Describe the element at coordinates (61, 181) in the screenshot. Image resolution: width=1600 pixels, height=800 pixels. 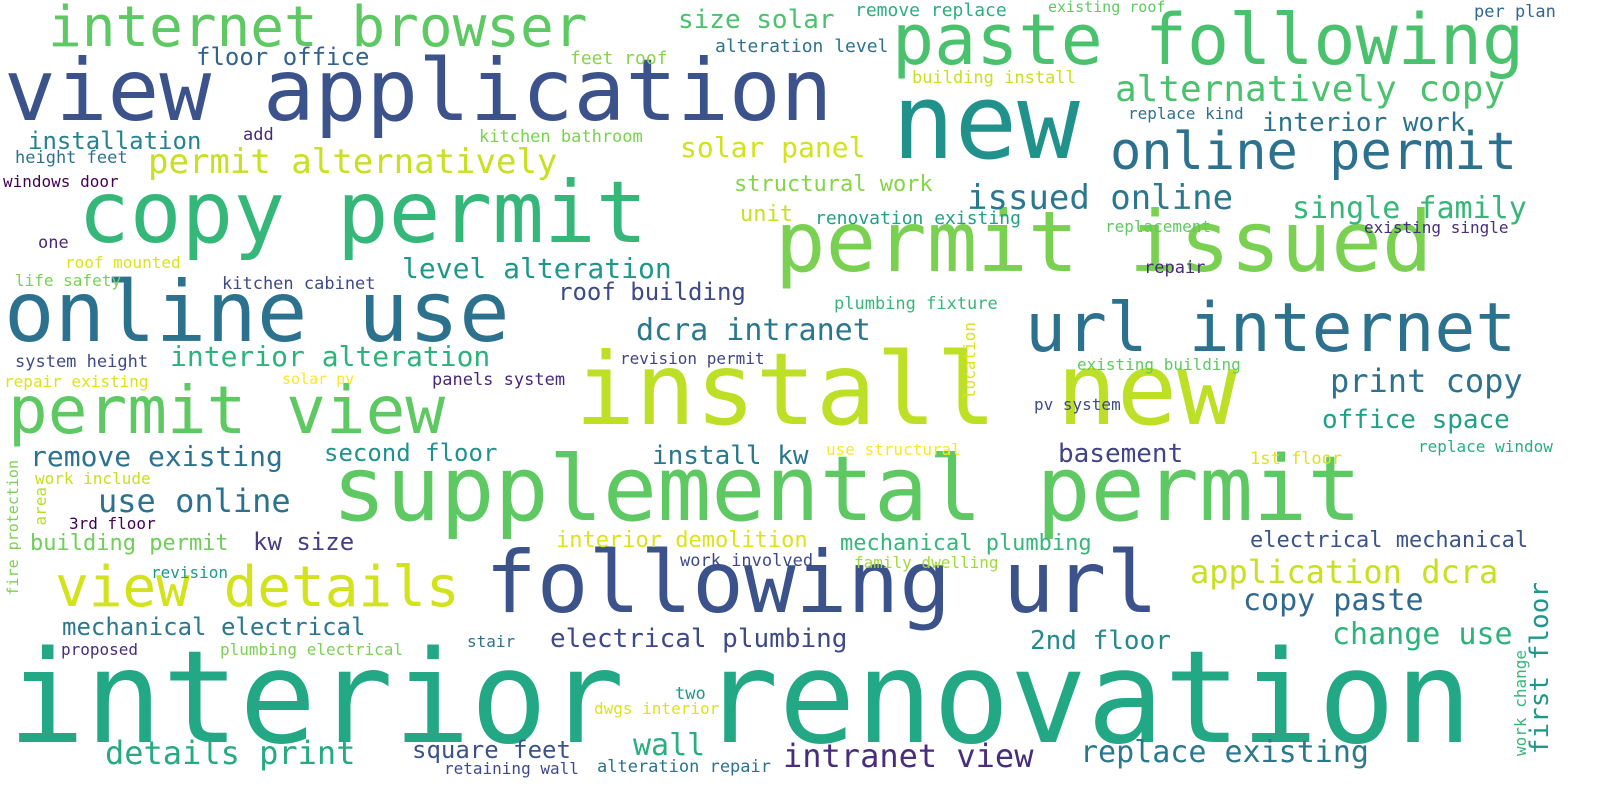
I see `word-windows-door: windows door` at that location.